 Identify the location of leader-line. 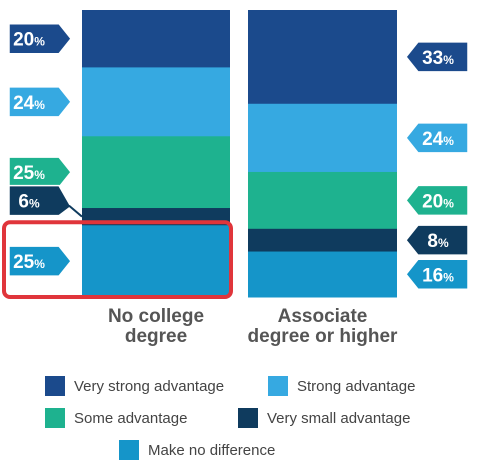
(75, 211).